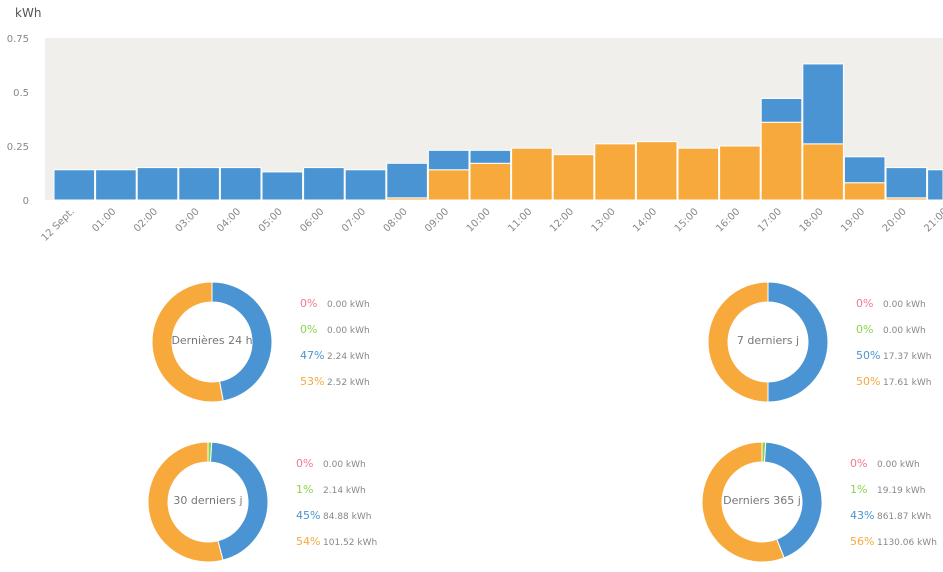 This screenshot has height=572, width=943. Describe the element at coordinates (58, 224) in the screenshot. I see `x-tick-label: 12 Sept.` at that location.